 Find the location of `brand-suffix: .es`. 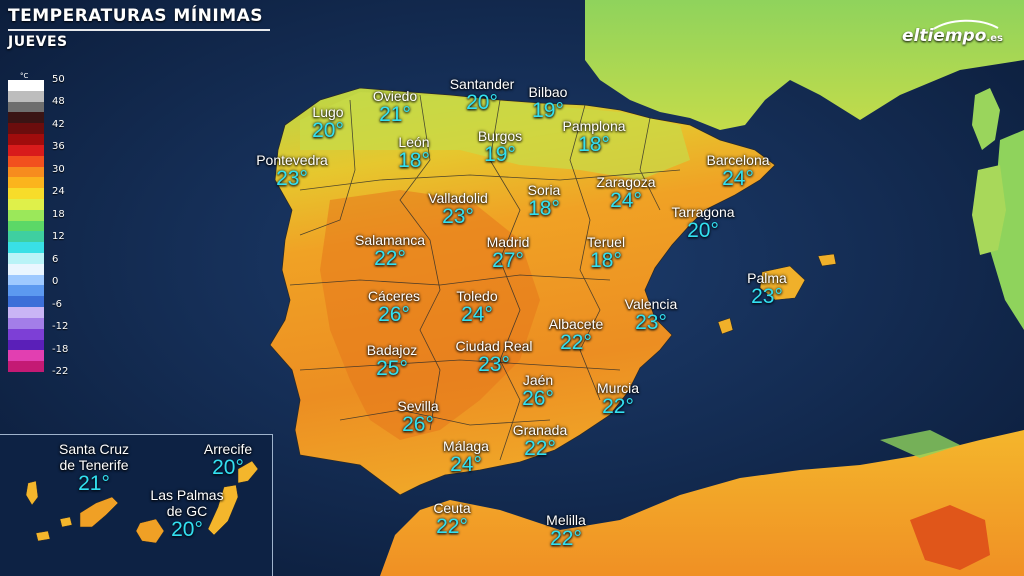

brand-suffix: .es is located at coordinates (994, 38).